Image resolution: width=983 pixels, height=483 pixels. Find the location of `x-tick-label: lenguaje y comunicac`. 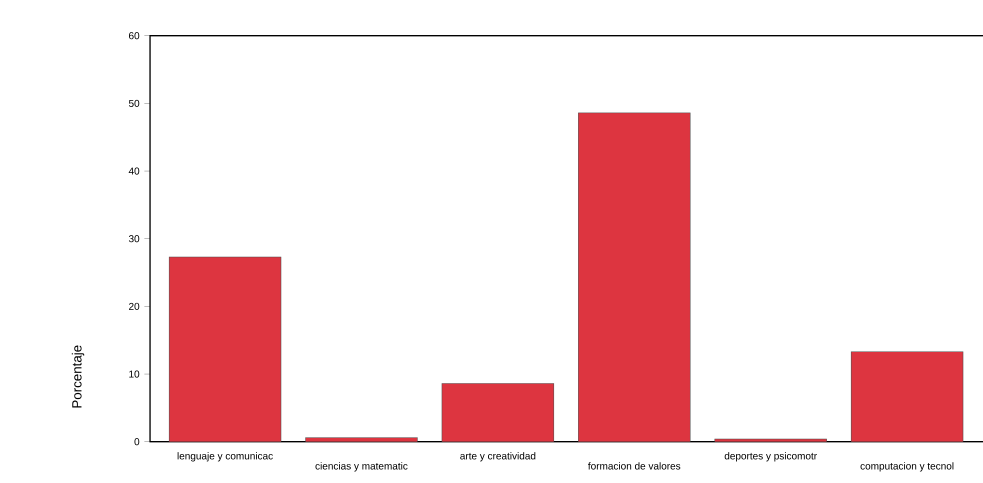

x-tick-label: lenguaje y comunicac is located at coordinates (225, 457).